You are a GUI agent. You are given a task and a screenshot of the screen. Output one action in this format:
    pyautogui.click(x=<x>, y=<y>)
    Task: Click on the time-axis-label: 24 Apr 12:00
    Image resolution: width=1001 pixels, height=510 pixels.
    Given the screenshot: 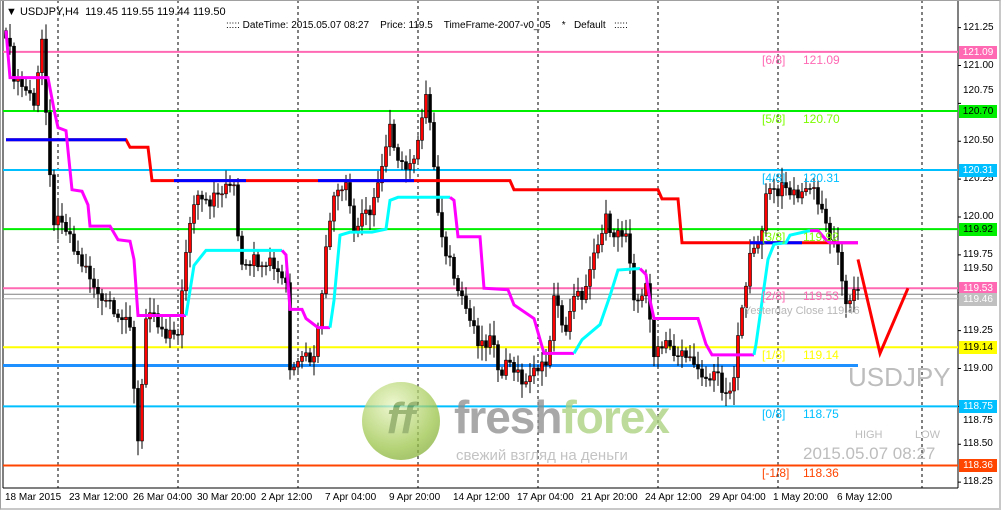 What is the action you would take?
    pyautogui.click(x=673, y=497)
    